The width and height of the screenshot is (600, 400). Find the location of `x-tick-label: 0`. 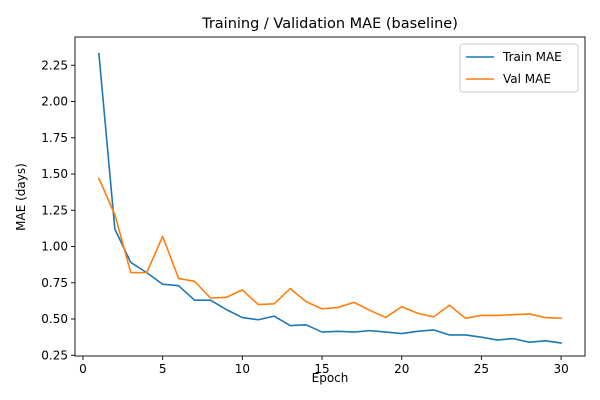

x-tick-label: 0 is located at coordinates (83, 369).